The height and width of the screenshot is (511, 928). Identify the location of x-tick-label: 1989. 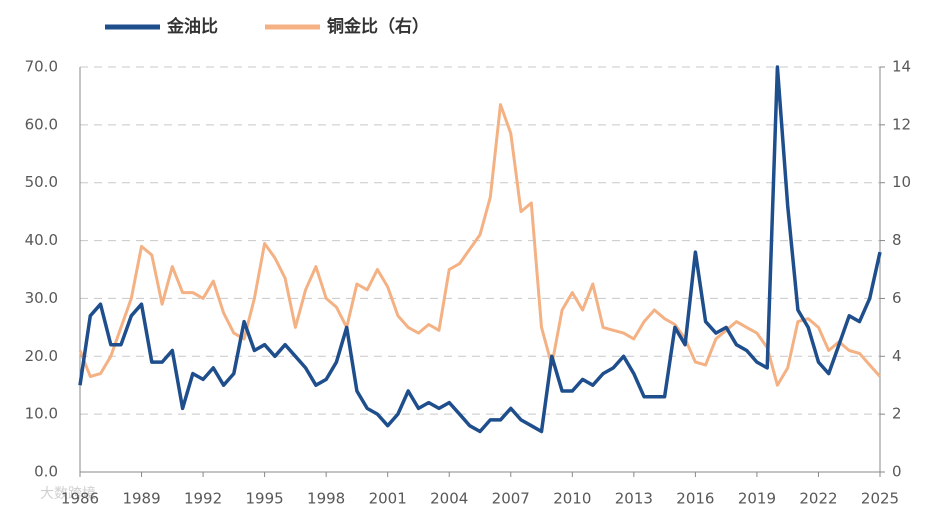
(141, 499).